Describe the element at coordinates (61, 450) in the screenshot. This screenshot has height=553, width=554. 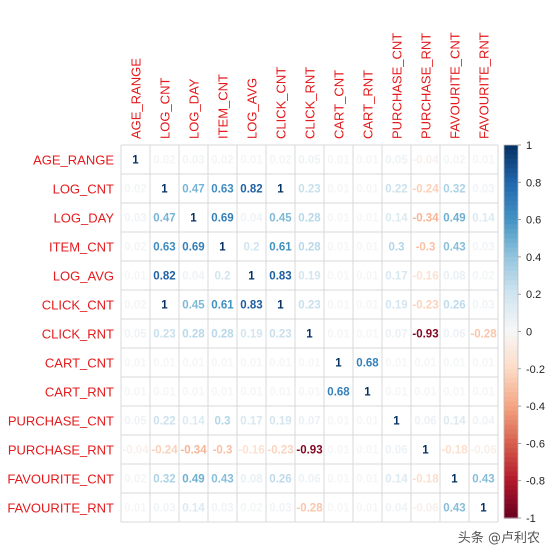
I see `row-label-purchase_rnt: PURCHASE_RNT` at that location.